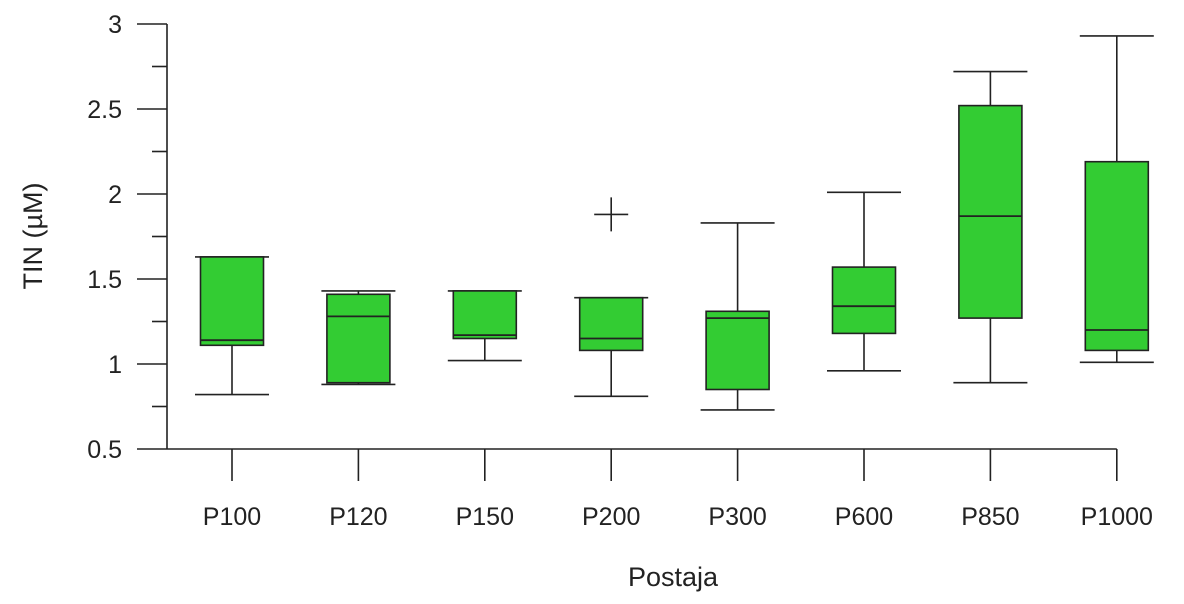 The image size is (1184, 604). I want to click on x-tick-label: P600, so click(864, 517).